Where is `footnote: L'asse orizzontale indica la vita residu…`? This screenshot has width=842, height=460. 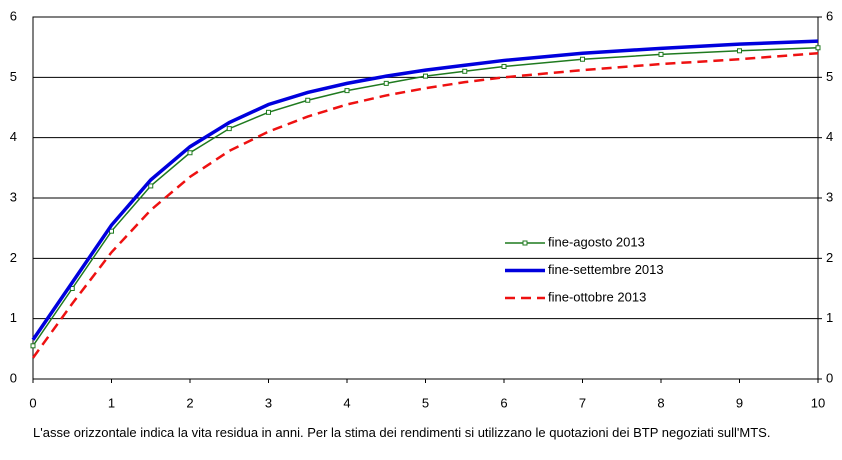 footnote: L'asse orizzontale indica la vita residu… is located at coordinates (402, 432).